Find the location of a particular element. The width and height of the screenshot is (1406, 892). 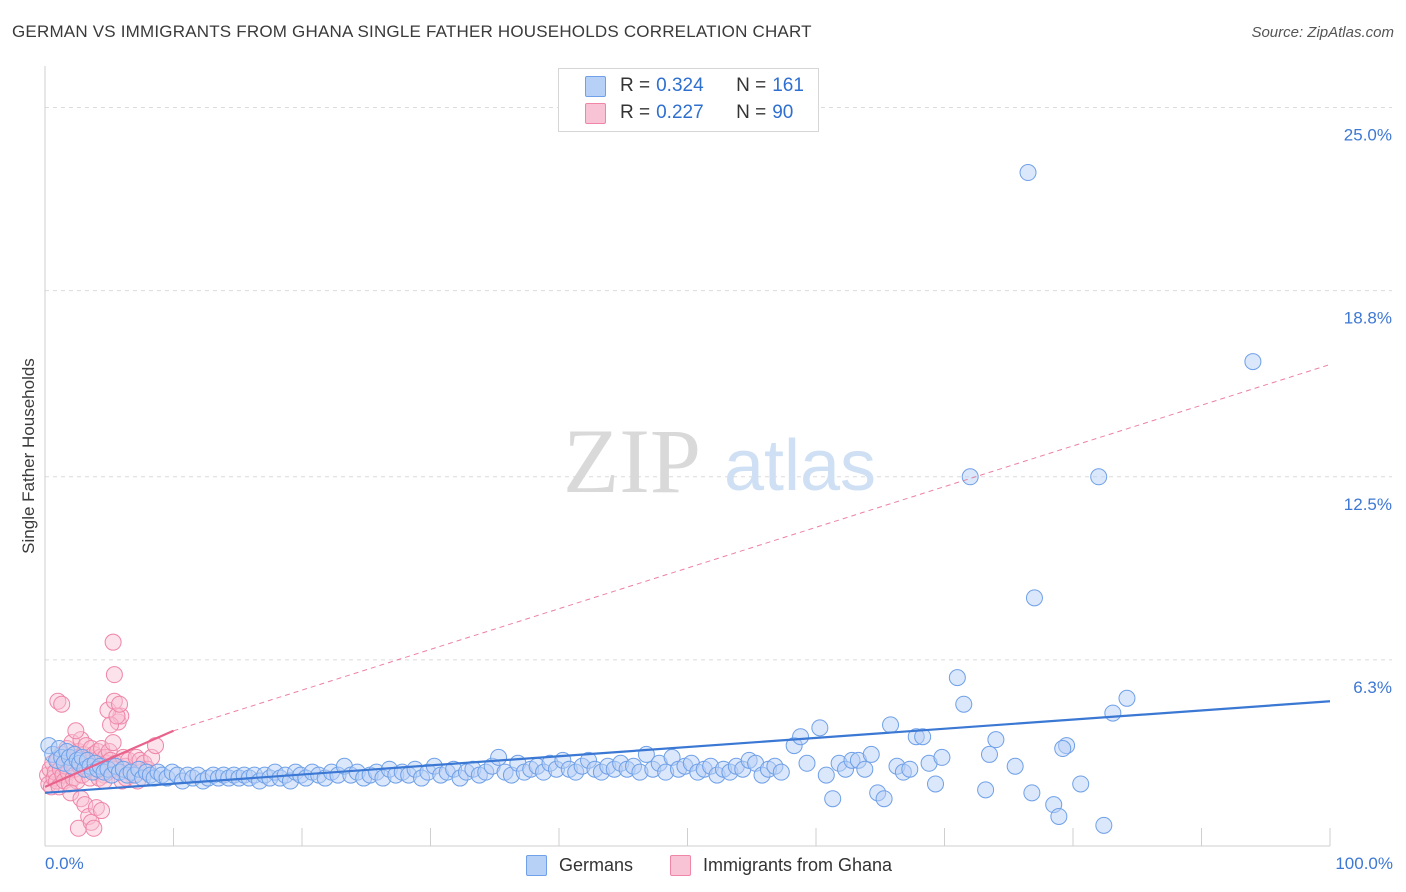

legend-row-germans: R = 0.324 N = 161 is located at coordinates (694, 86).